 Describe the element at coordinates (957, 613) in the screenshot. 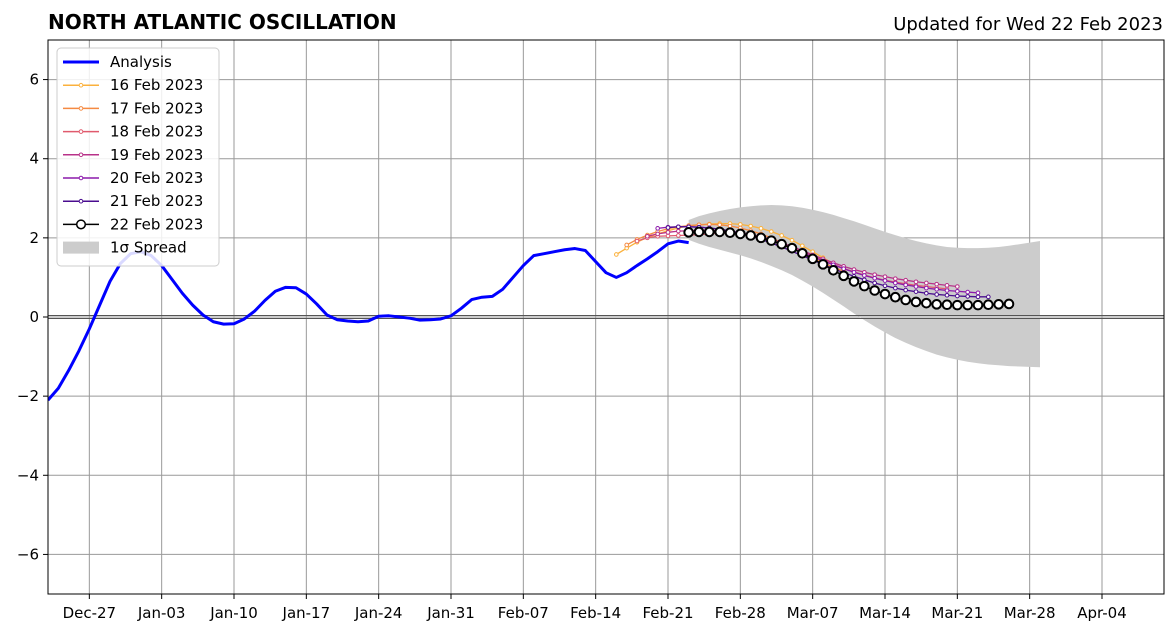

I see `x-tick-label: Mar-21` at that location.